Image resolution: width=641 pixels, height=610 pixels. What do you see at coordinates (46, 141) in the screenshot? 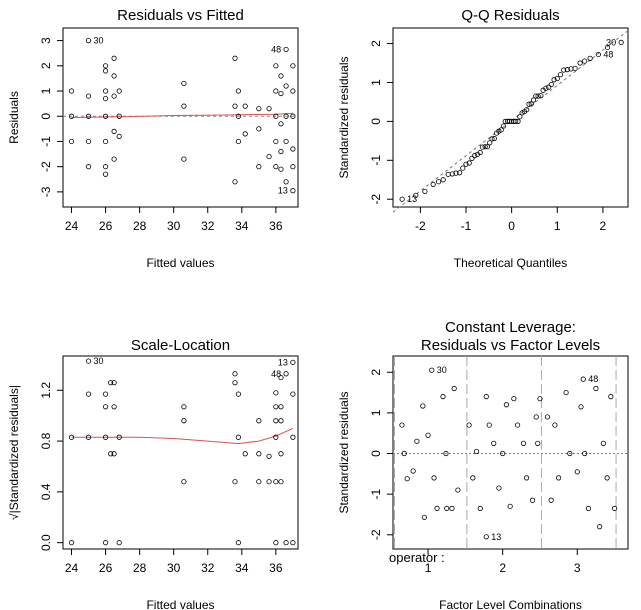
I see `y-tick-label: -1` at bounding box center [46, 141].